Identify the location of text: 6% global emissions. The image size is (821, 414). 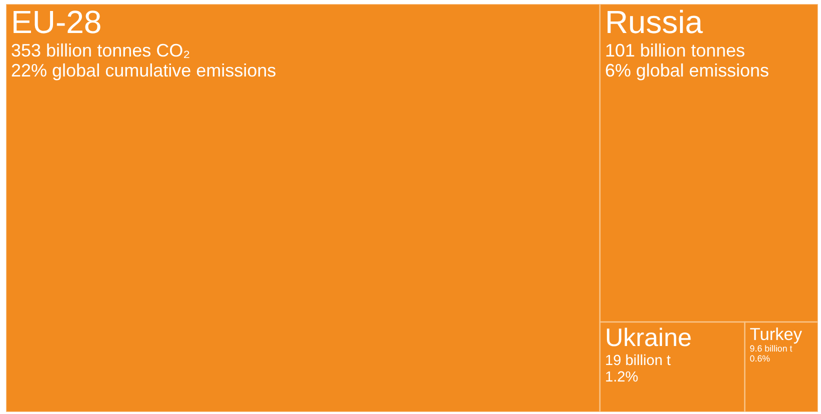
(687, 70).